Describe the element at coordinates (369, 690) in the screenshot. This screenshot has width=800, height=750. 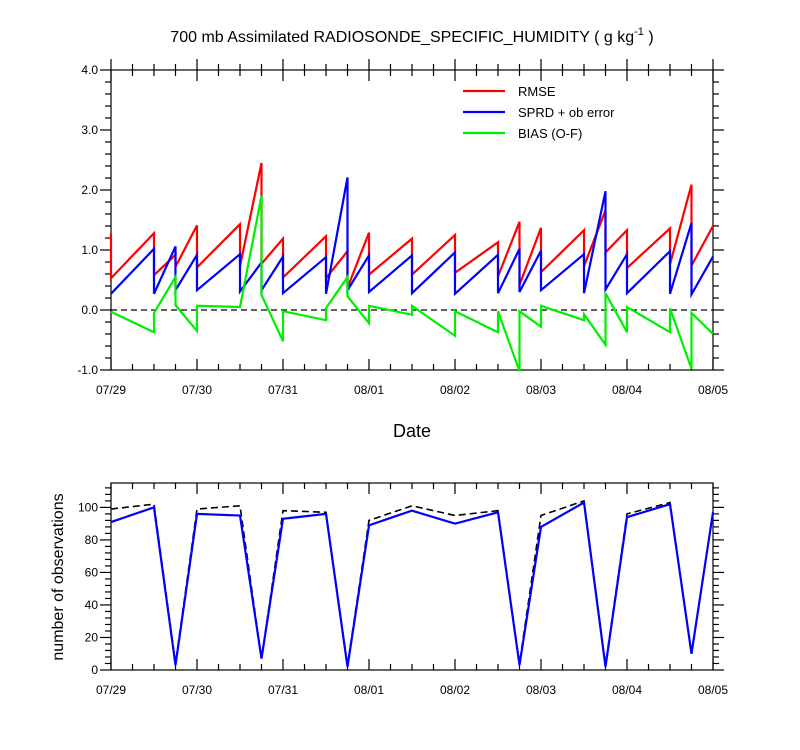
I see `bottom-x-tick-label: 08/01` at that location.